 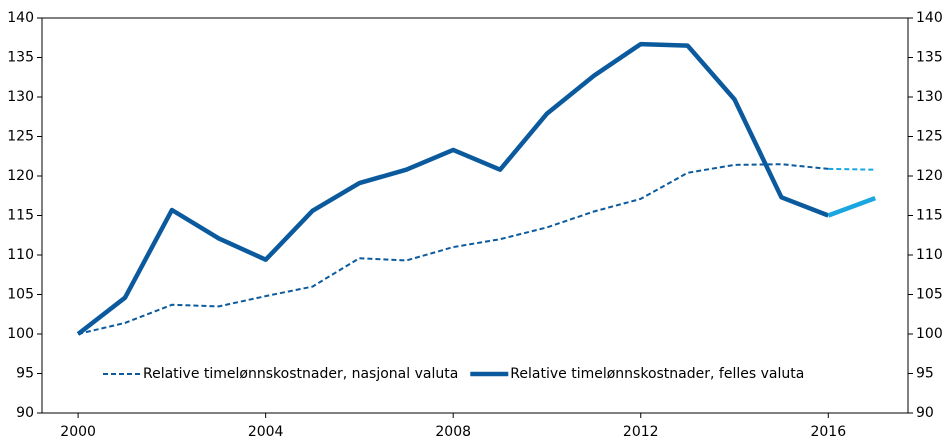 What do you see at coordinates (925, 374) in the screenshot?
I see `y2-tick-label: 95` at bounding box center [925, 374].